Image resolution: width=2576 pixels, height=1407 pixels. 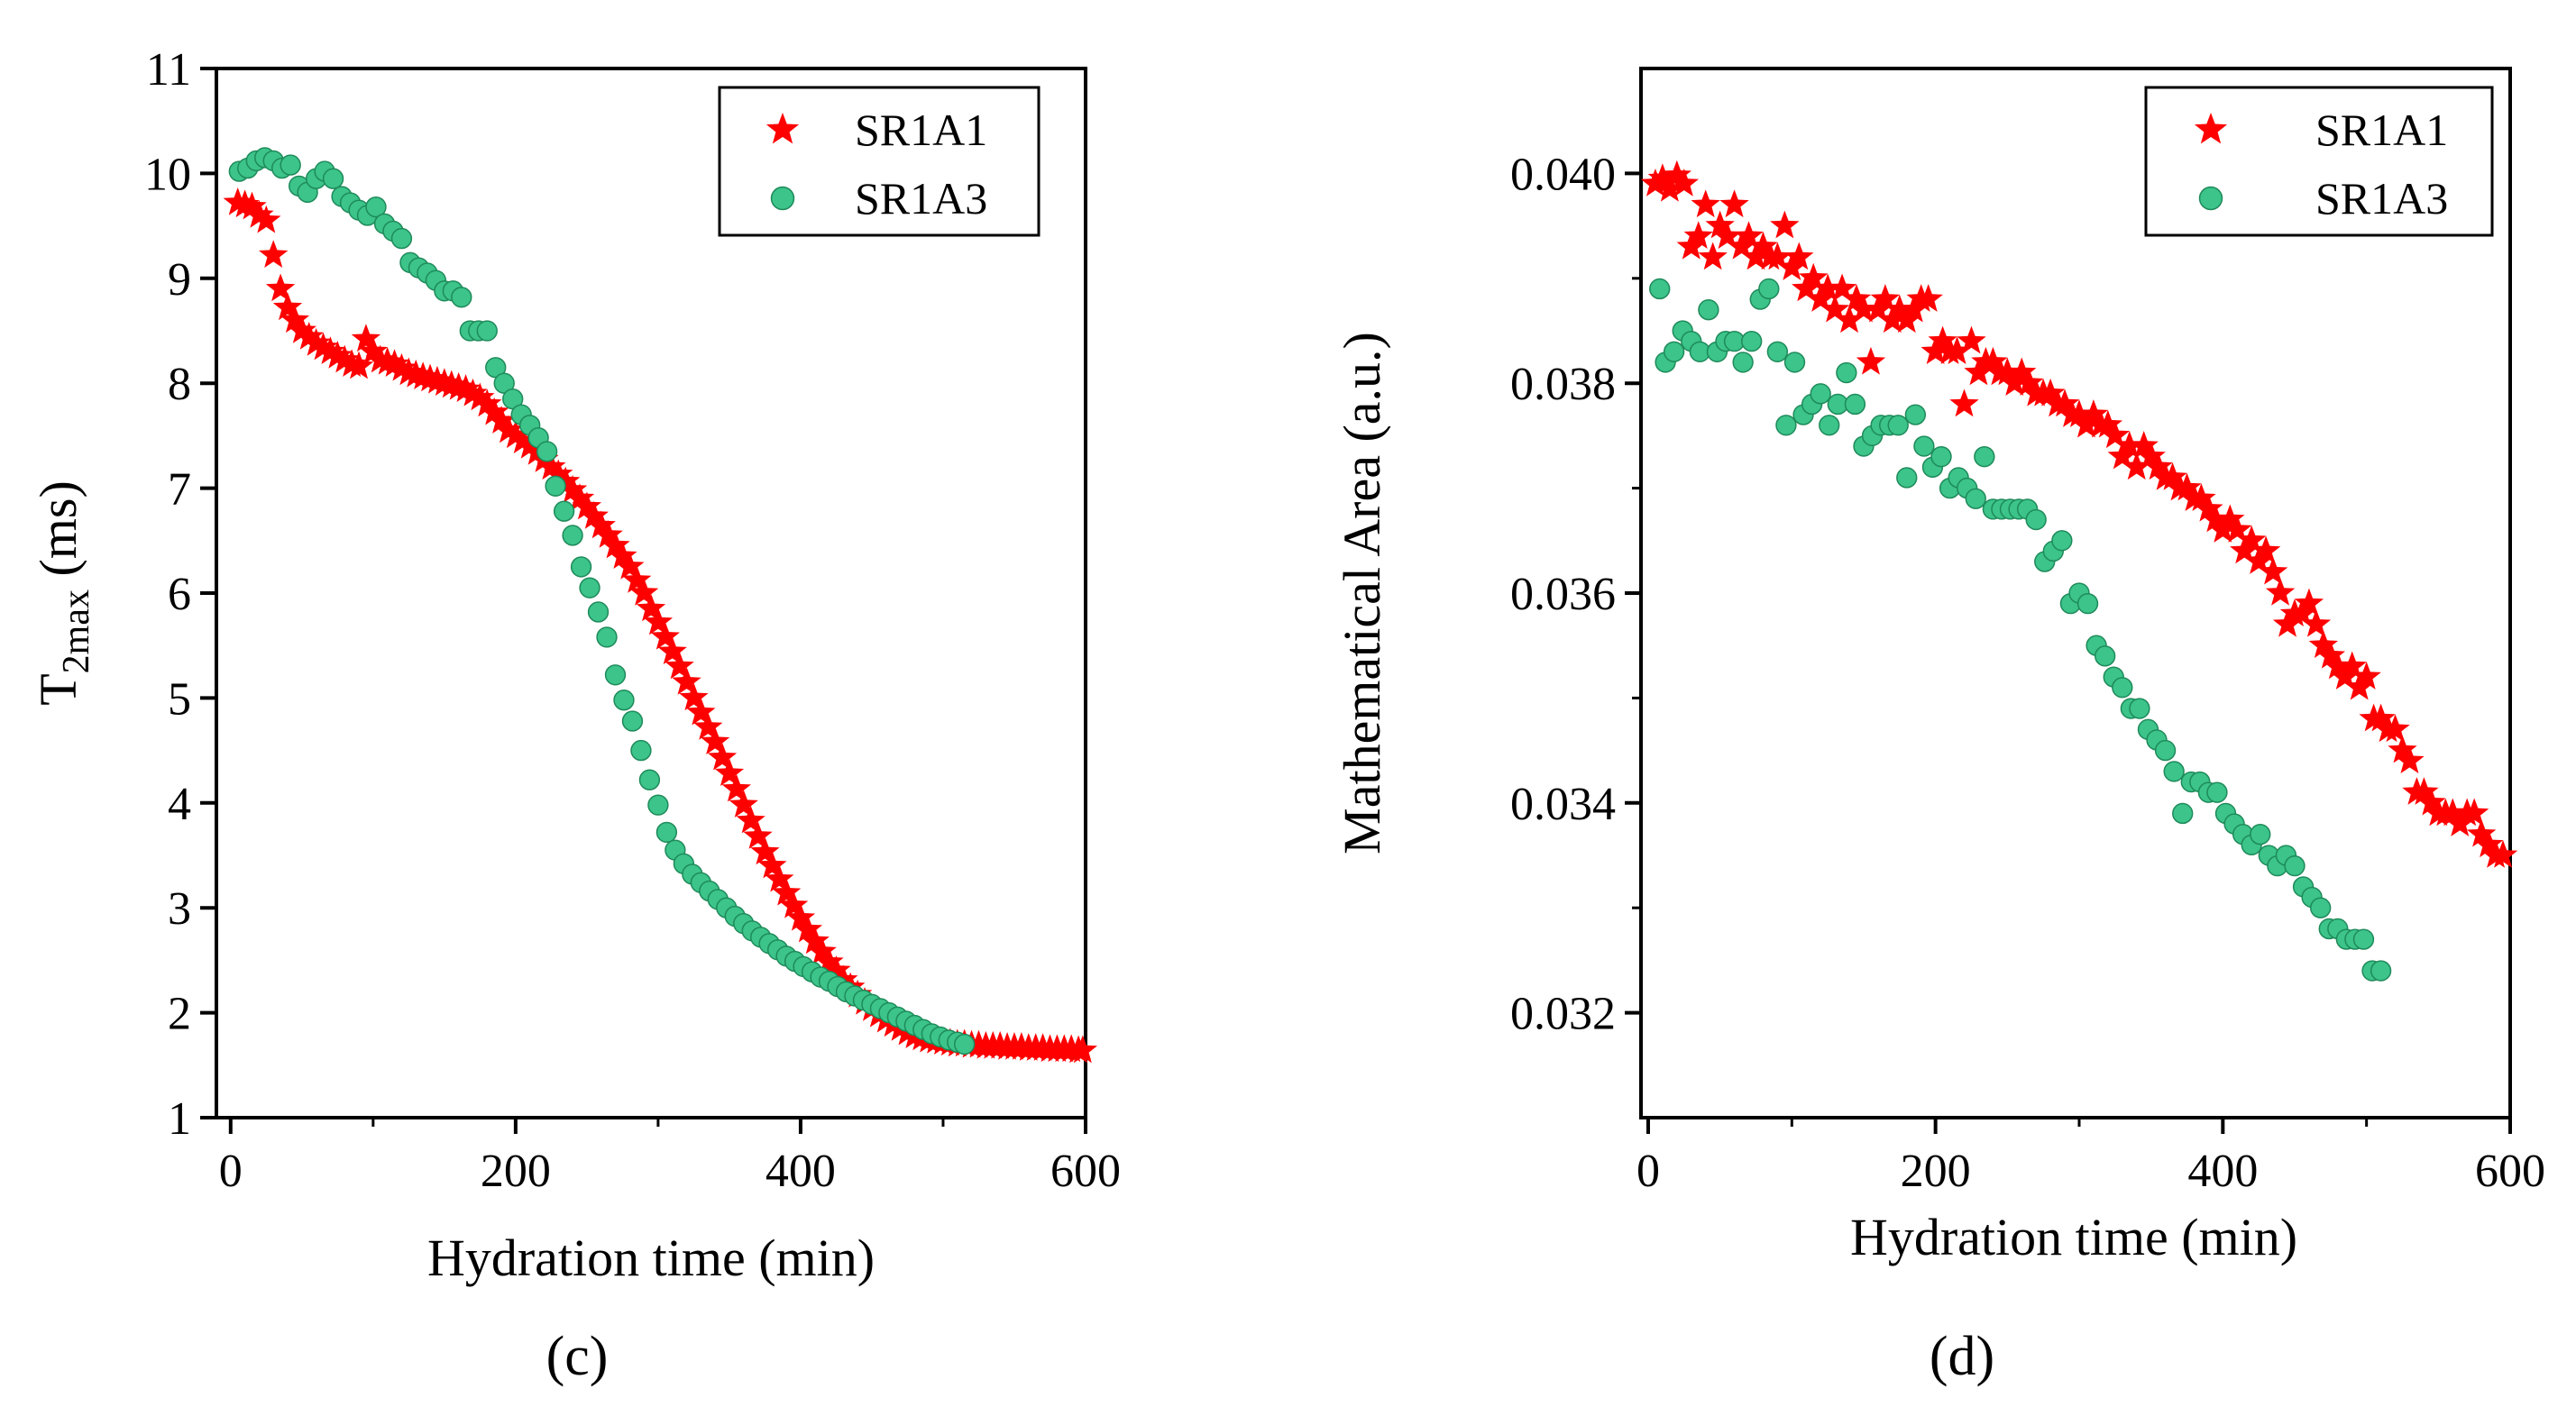 I want to click on panel-c-y-tick-label: 2, so click(x=179, y=1014).